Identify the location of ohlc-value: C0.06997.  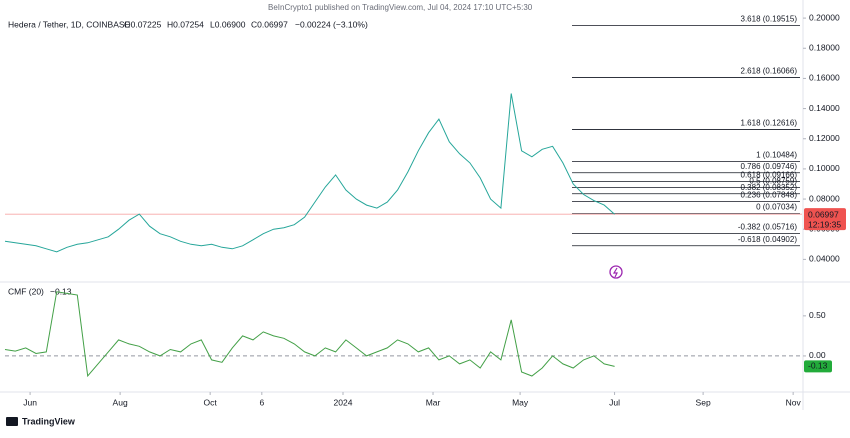
(269, 24).